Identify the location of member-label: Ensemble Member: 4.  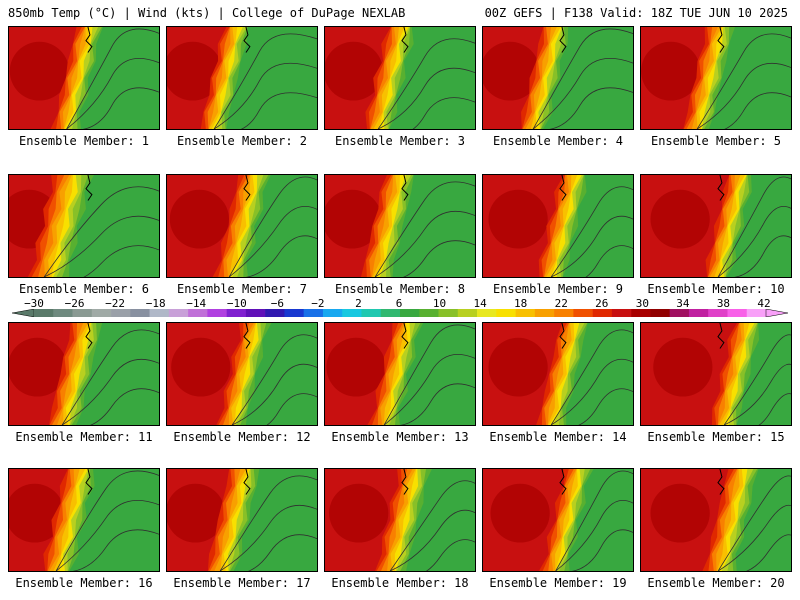
(558, 141).